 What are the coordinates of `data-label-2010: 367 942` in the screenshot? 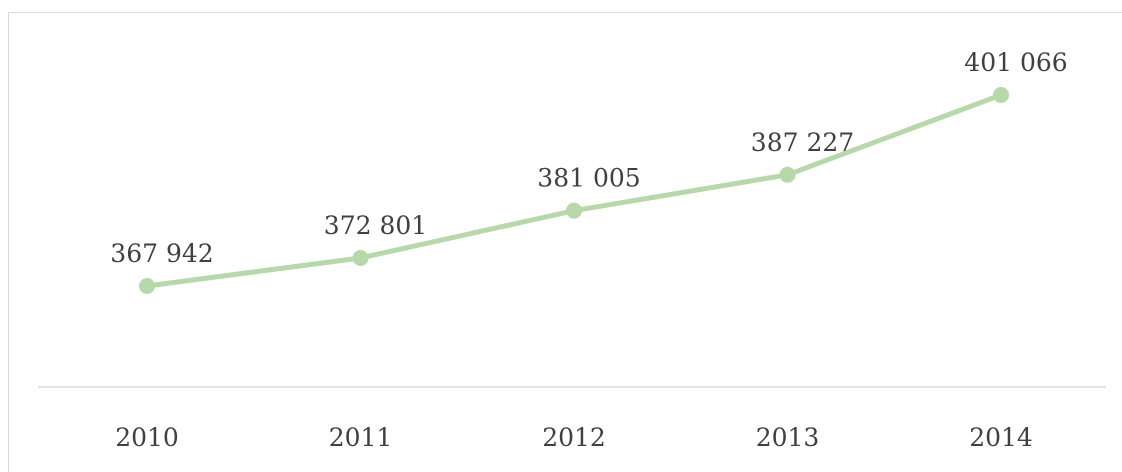 It's located at (161, 253).